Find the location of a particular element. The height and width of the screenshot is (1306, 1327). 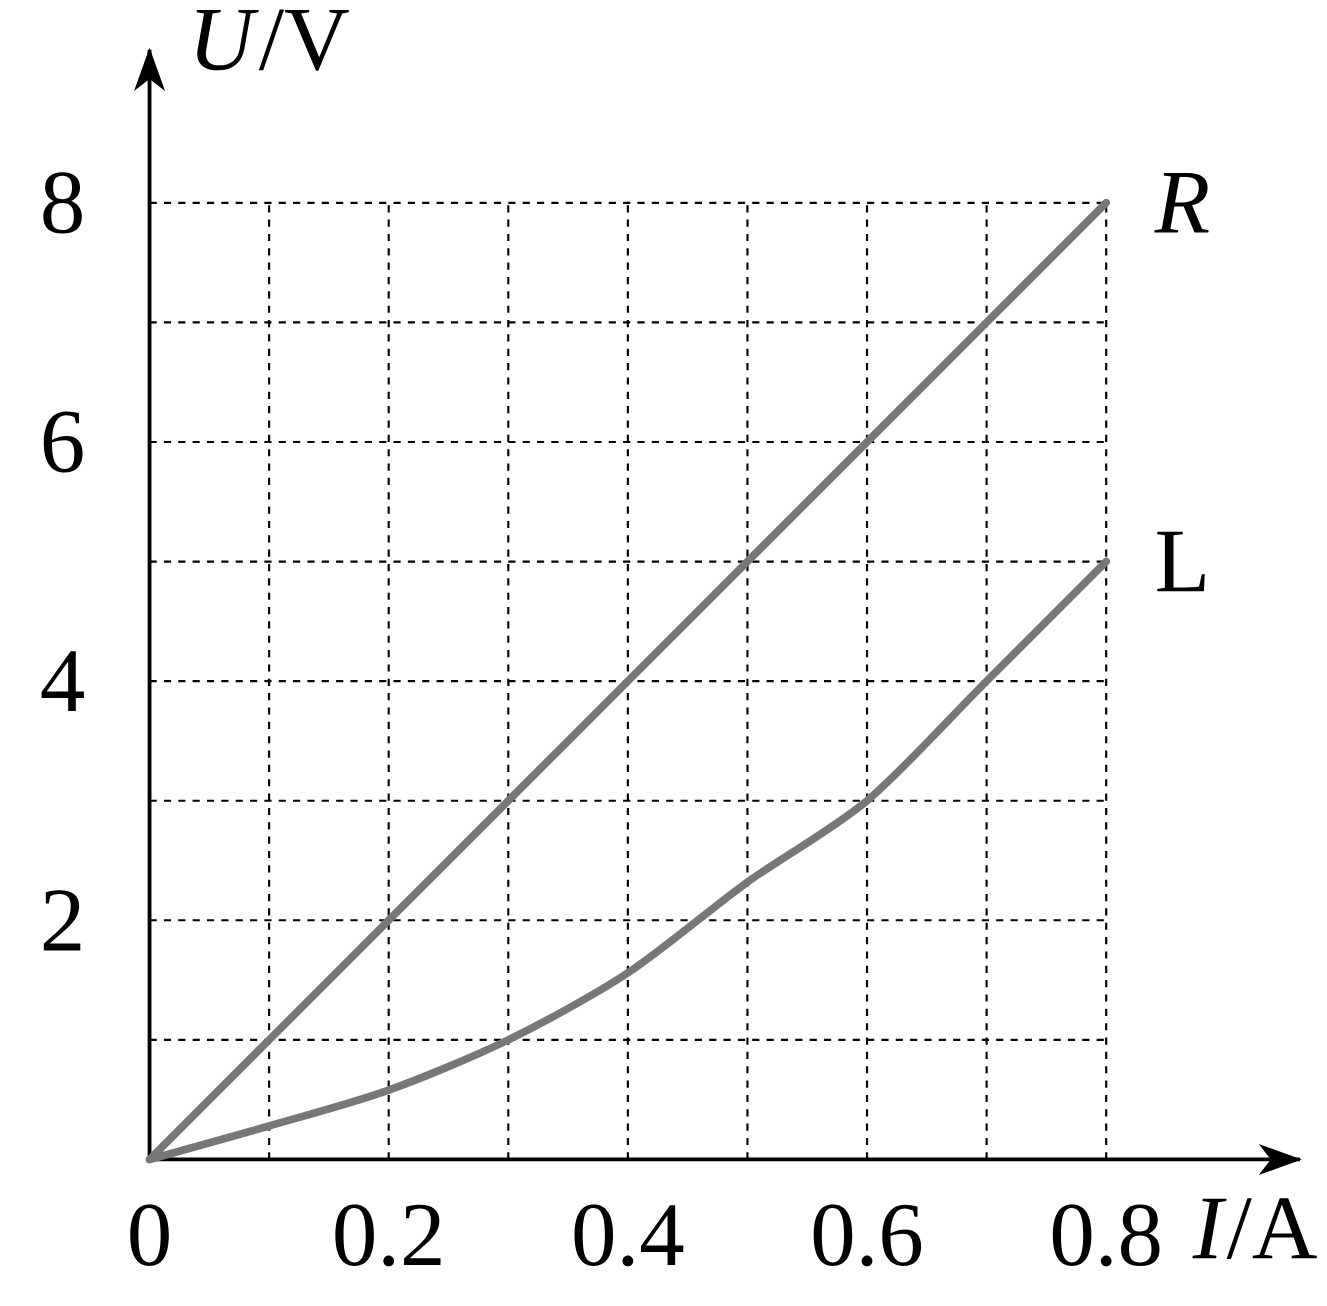

series-label: R is located at coordinates (1181, 202).